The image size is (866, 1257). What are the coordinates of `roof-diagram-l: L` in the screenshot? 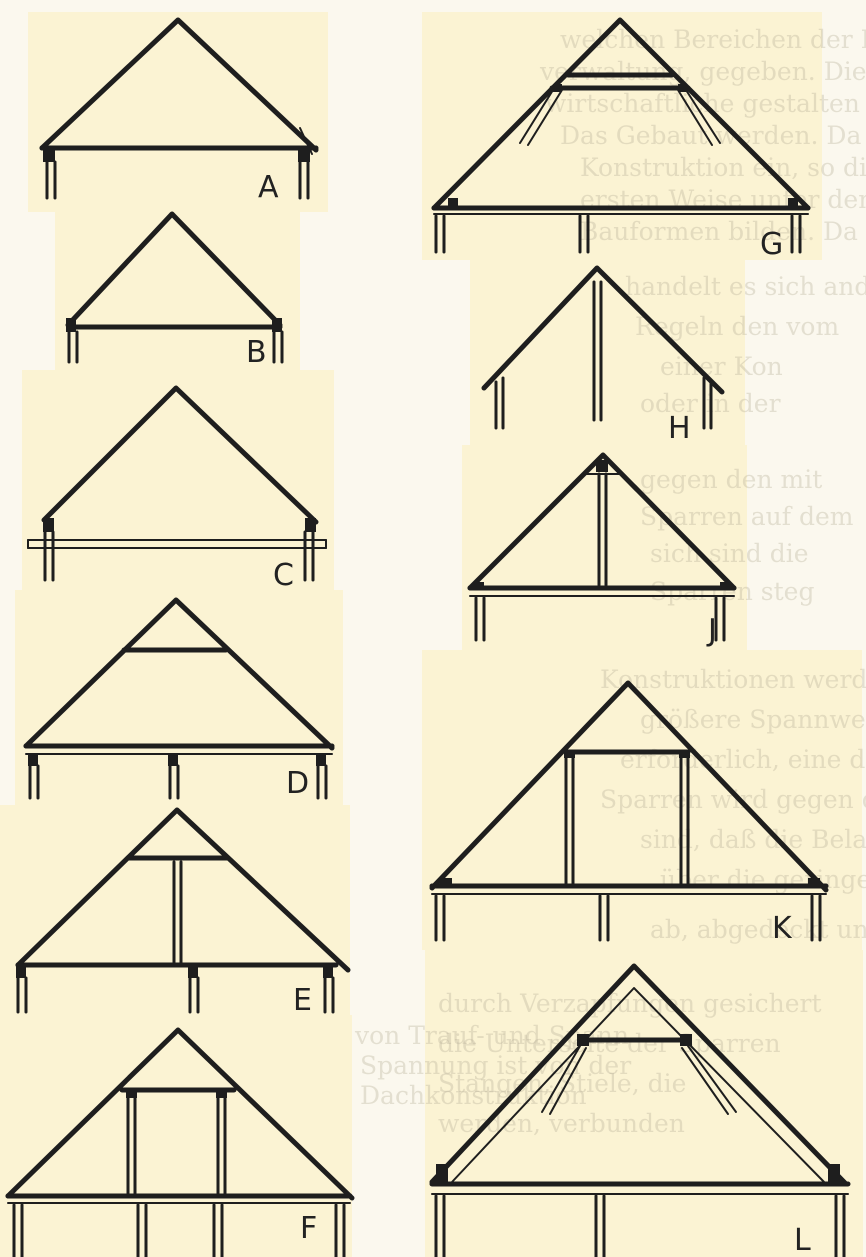 It's located at (640, 1110).